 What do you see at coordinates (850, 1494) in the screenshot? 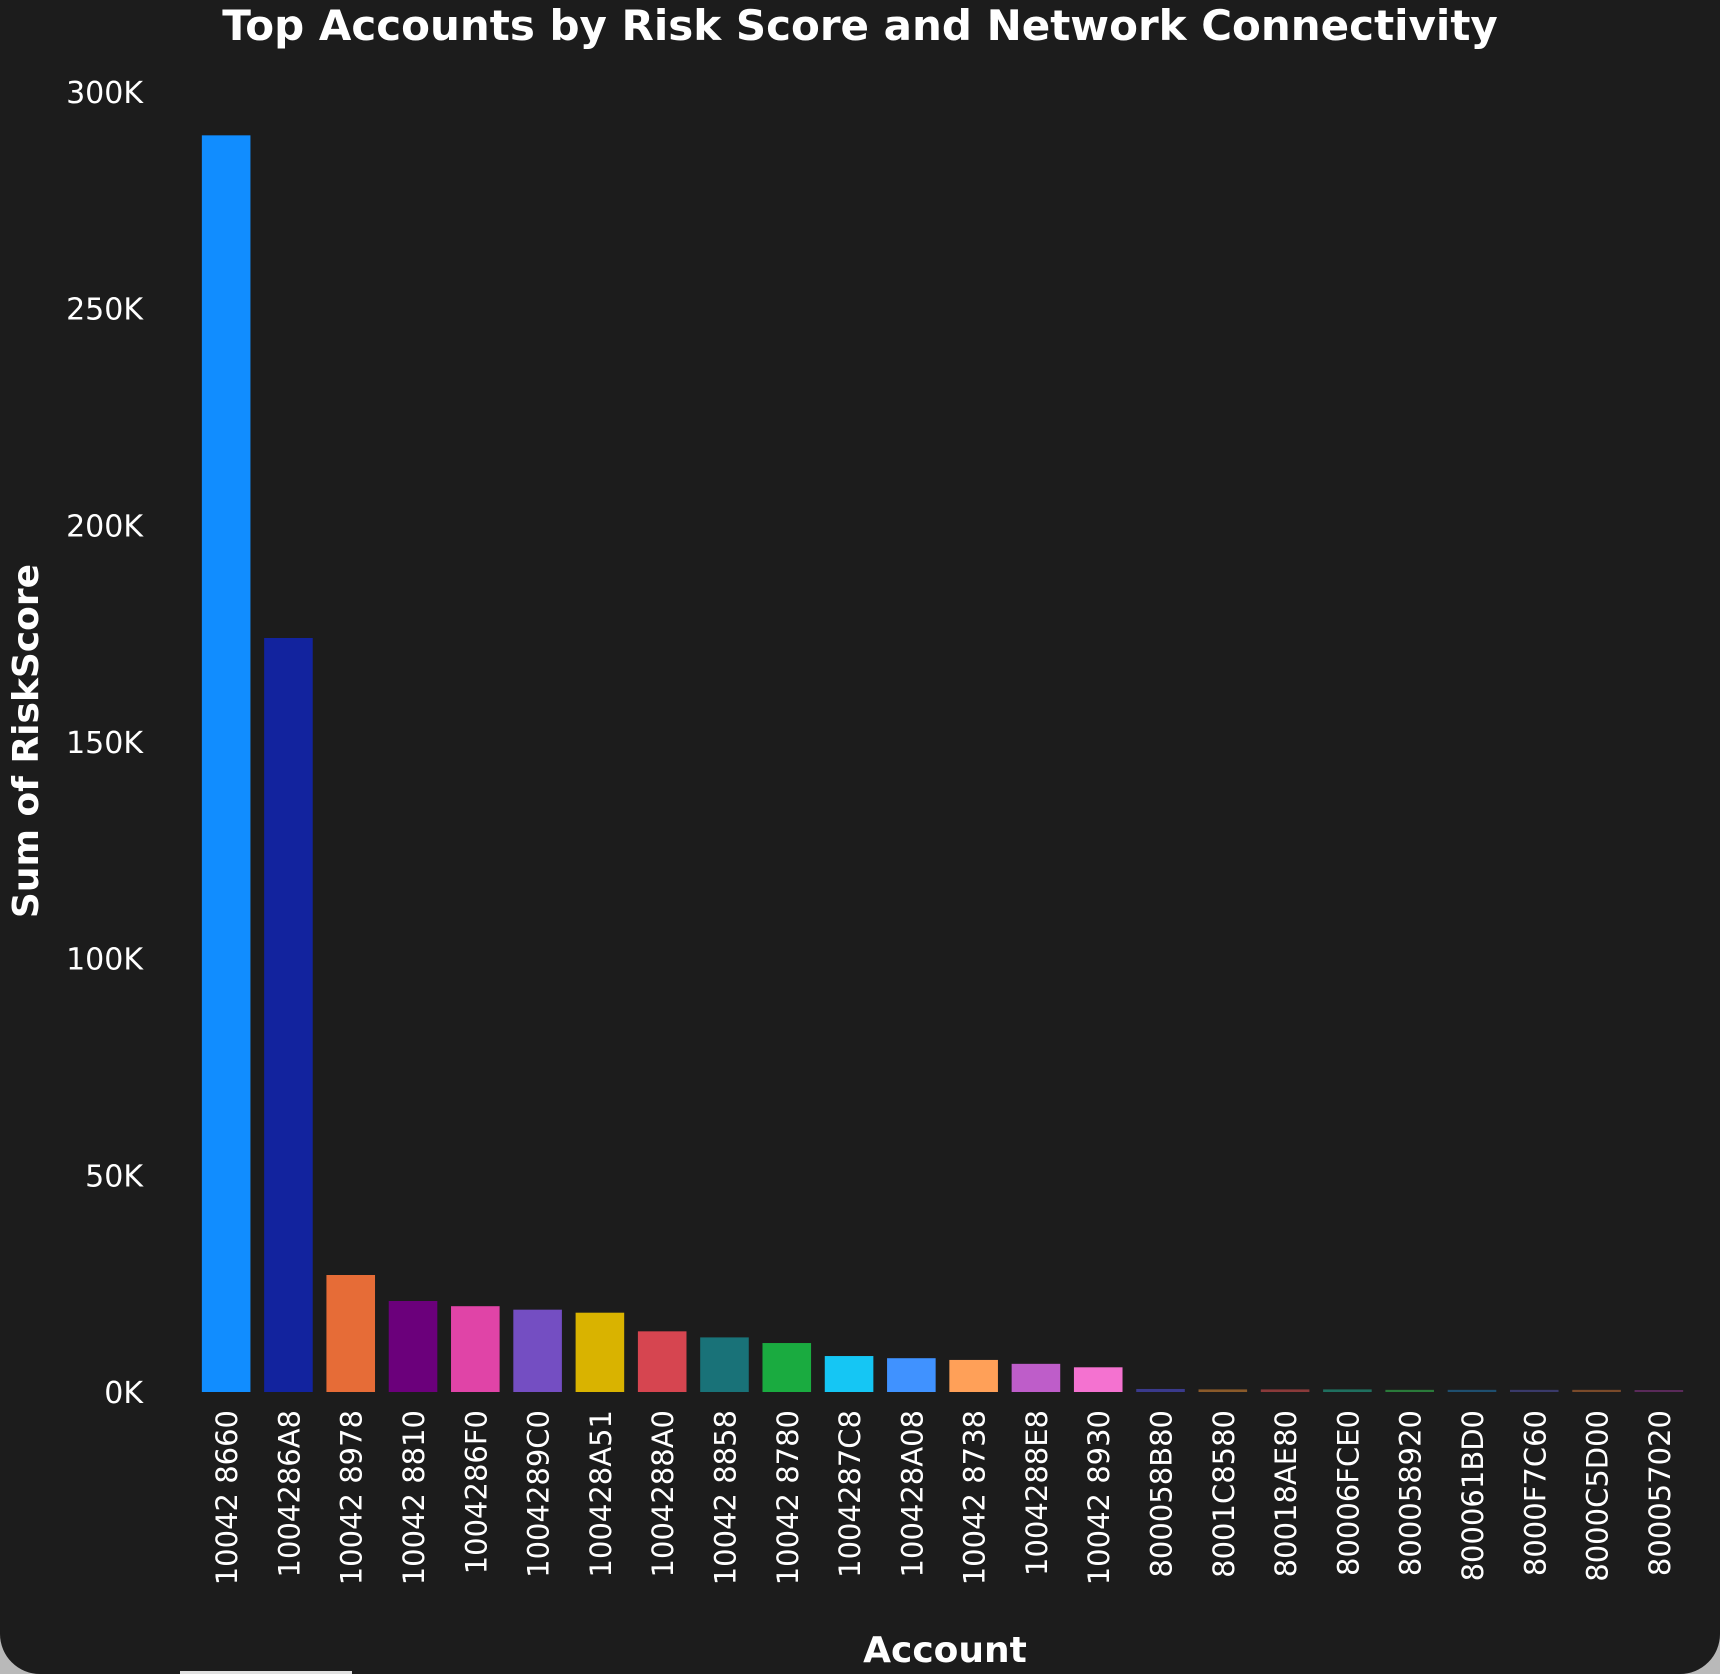
I see `x-tick-label: 1004287C8` at bounding box center [850, 1494].